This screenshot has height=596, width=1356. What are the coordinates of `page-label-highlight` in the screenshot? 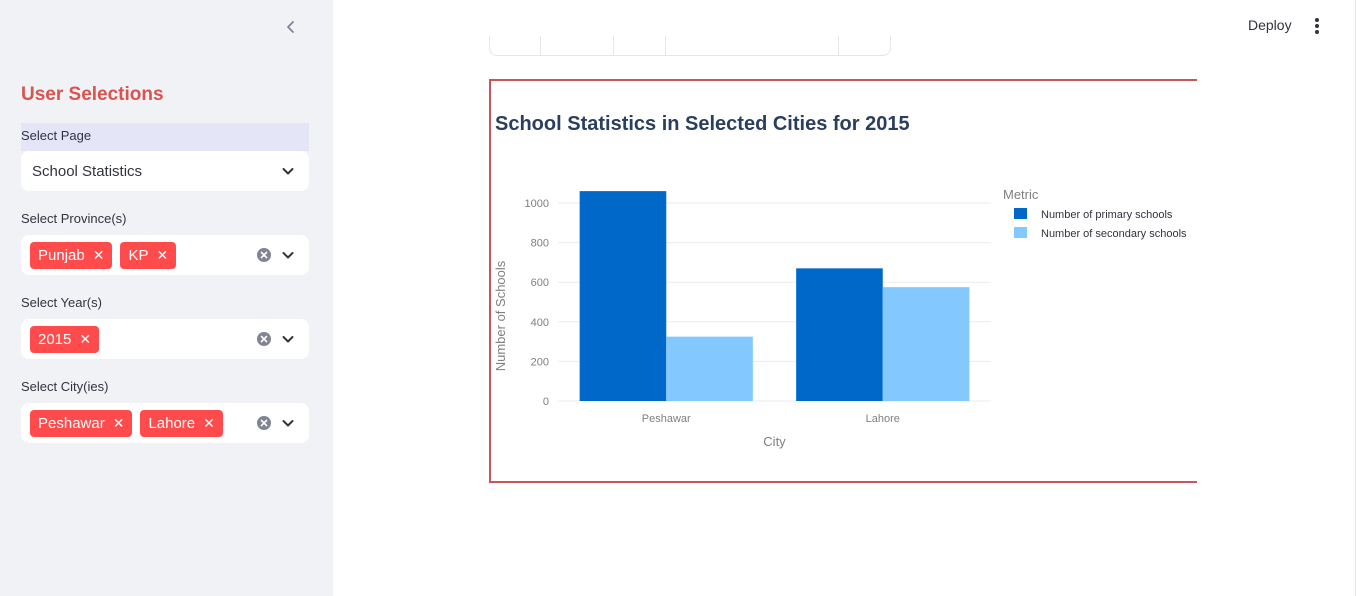 It's located at (165, 137).